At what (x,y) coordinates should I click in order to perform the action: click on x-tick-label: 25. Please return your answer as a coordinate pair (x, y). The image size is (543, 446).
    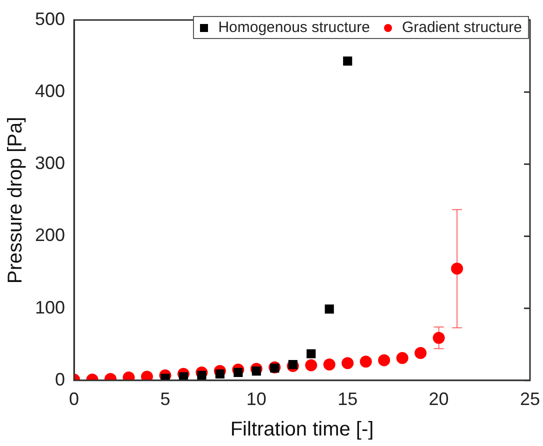
    Looking at the image, I should click on (530, 399).